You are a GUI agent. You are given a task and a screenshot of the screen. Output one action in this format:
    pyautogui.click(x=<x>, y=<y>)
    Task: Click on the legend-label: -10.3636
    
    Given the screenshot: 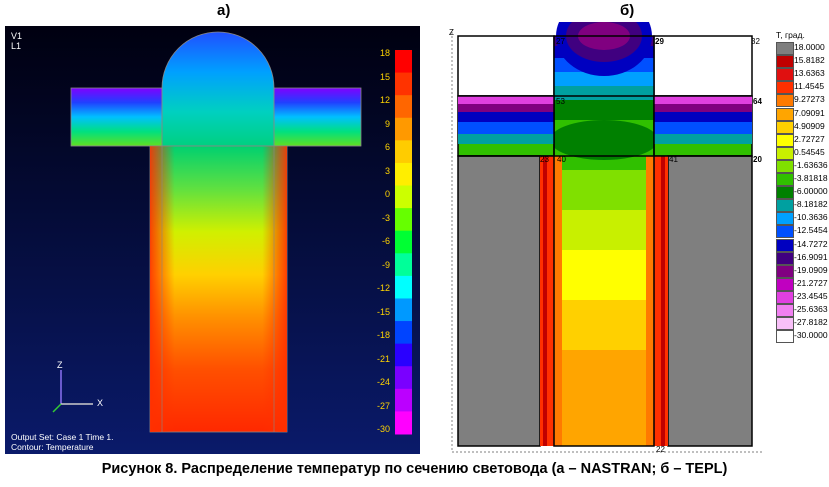 What is the action you would take?
    pyautogui.click(x=811, y=217)
    